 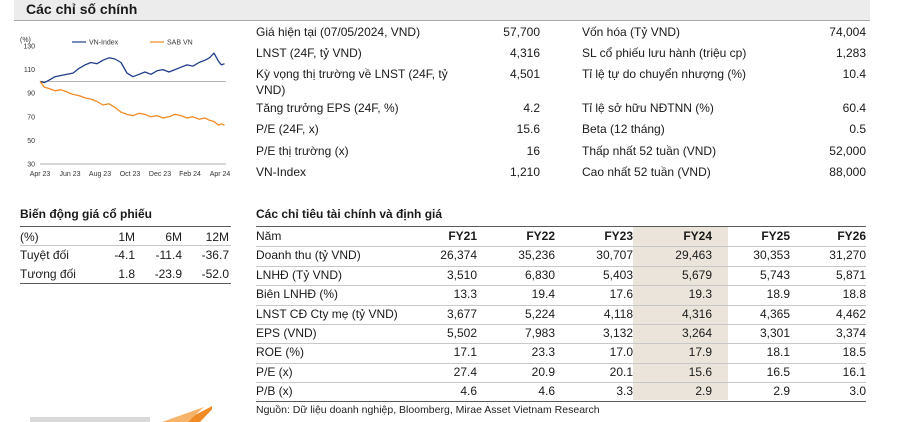 What do you see at coordinates (850, 333) in the screenshot?
I see `table-cell: 3,374` at bounding box center [850, 333].